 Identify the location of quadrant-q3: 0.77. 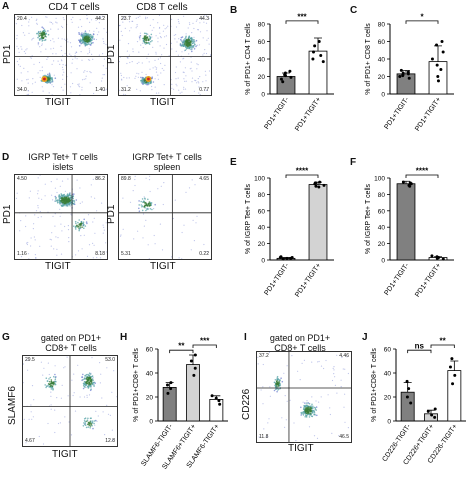
(204, 90).